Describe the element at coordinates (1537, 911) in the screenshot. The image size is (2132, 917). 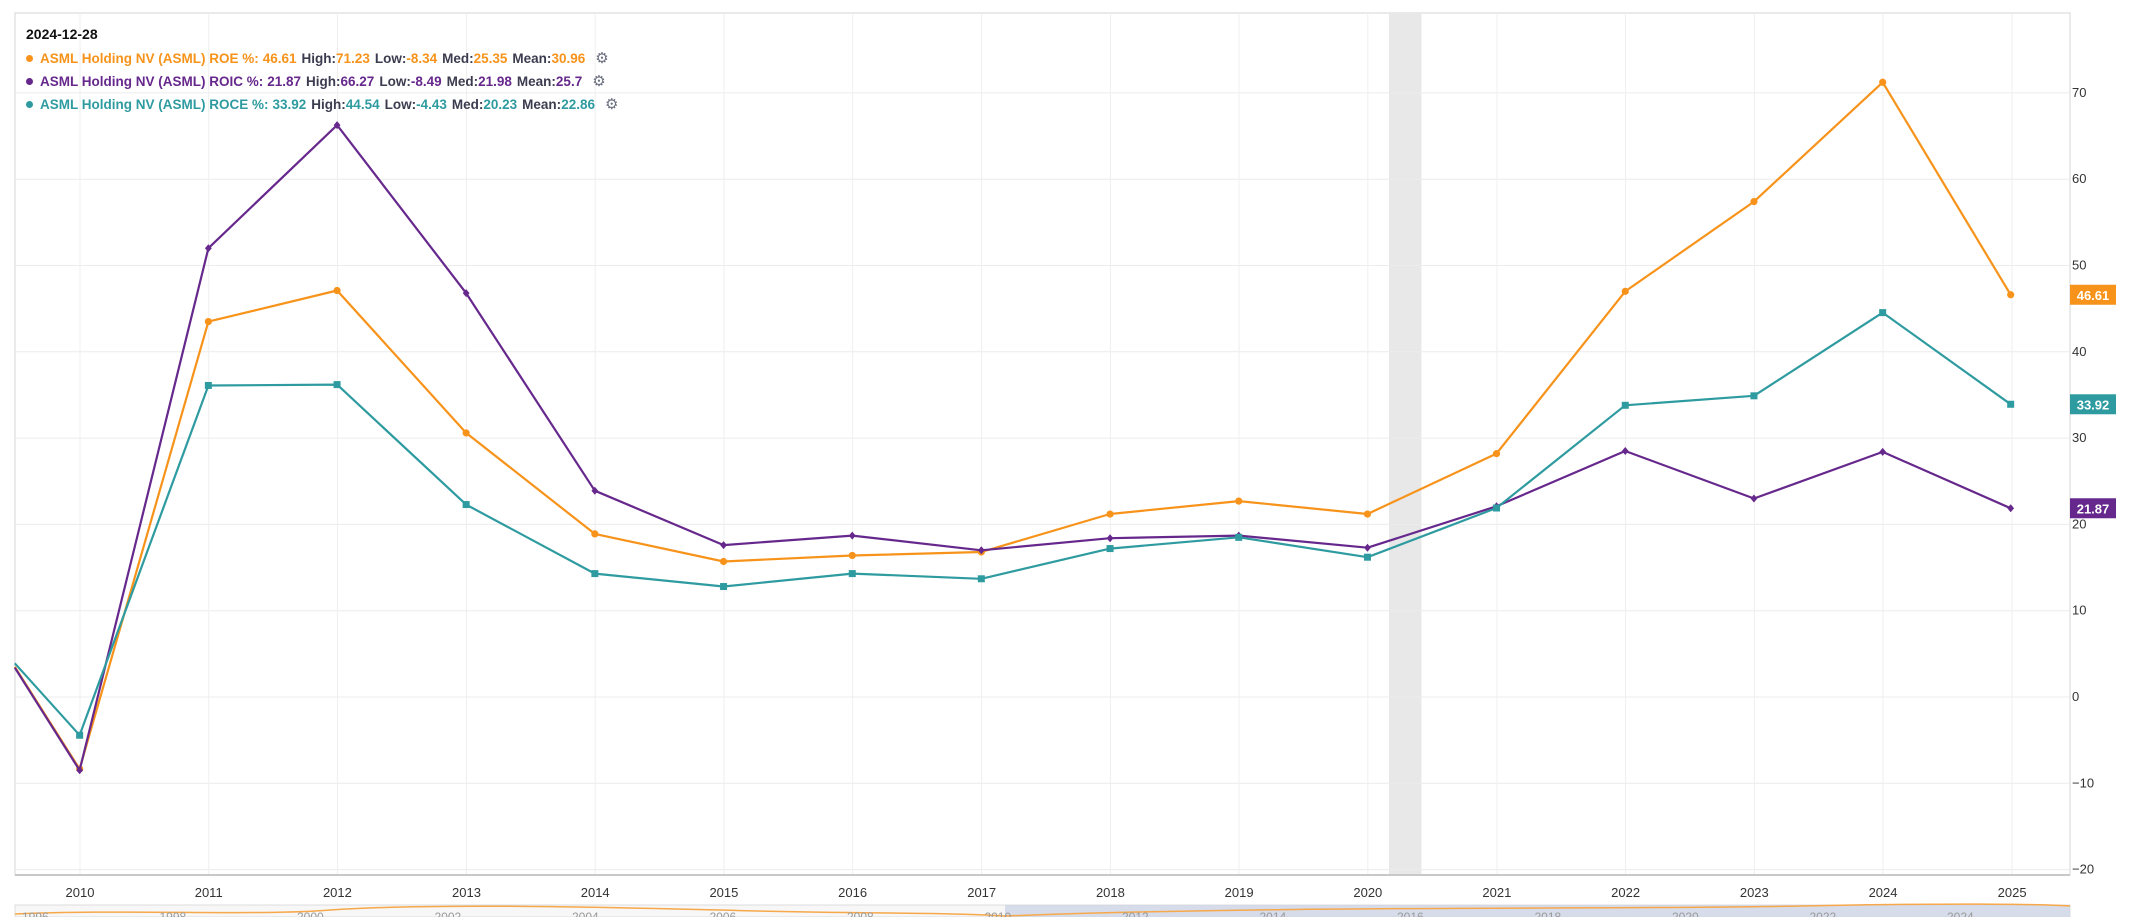
I see `navigator-selection` at that location.